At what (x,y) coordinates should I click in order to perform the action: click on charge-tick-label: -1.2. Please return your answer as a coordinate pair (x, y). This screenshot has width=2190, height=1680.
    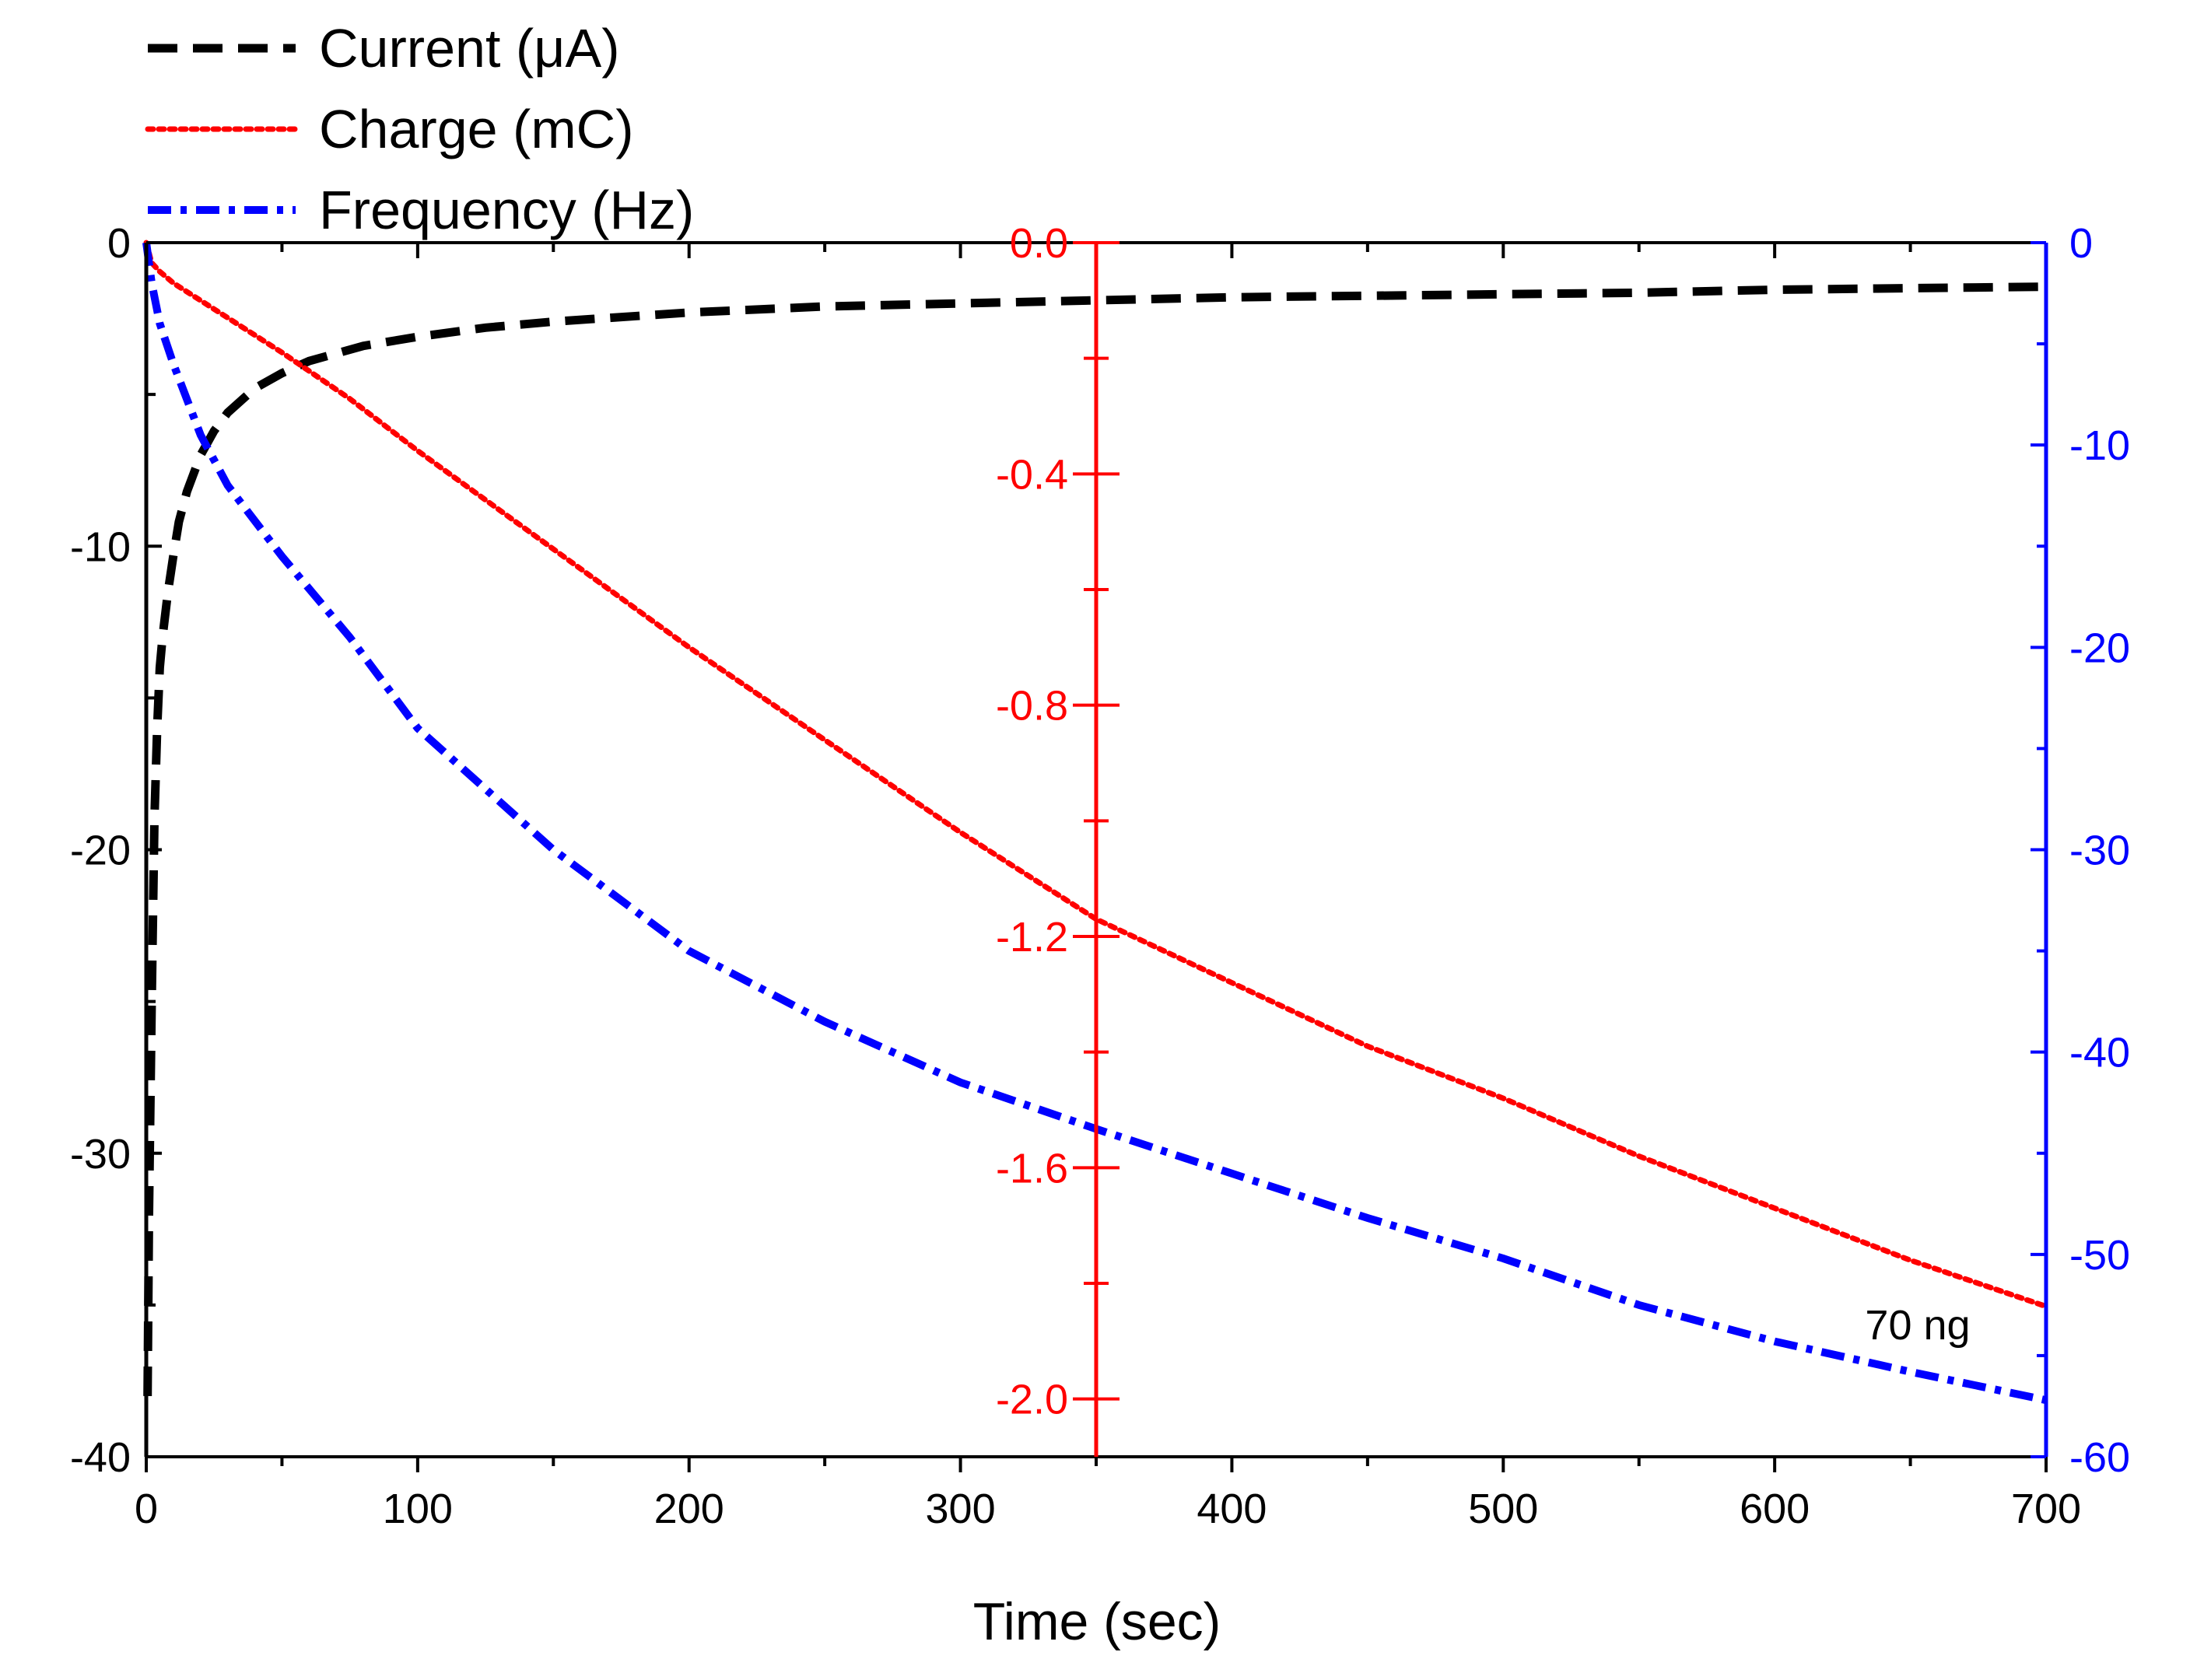
    Looking at the image, I should click on (1032, 937).